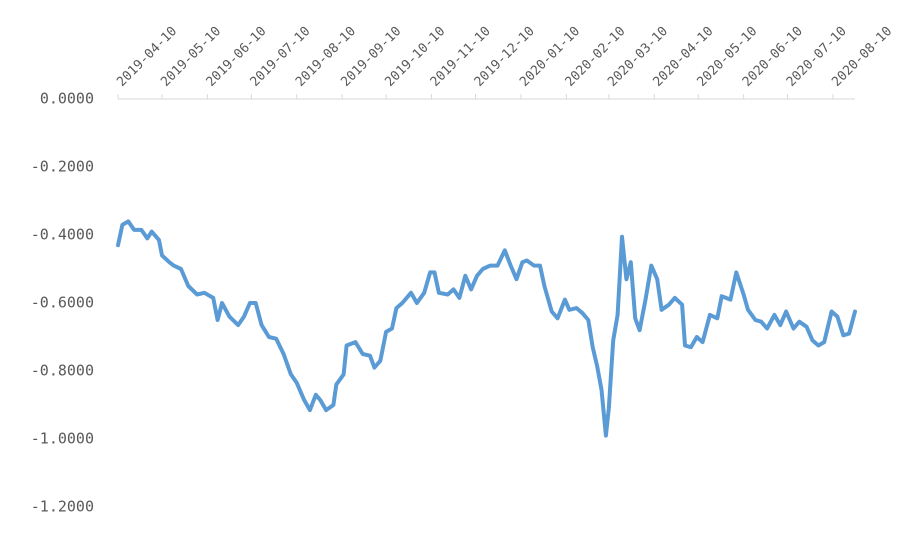 This screenshot has width=912, height=544. What do you see at coordinates (62, 507) in the screenshot?
I see `y-tick-label: -1.2000` at bounding box center [62, 507].